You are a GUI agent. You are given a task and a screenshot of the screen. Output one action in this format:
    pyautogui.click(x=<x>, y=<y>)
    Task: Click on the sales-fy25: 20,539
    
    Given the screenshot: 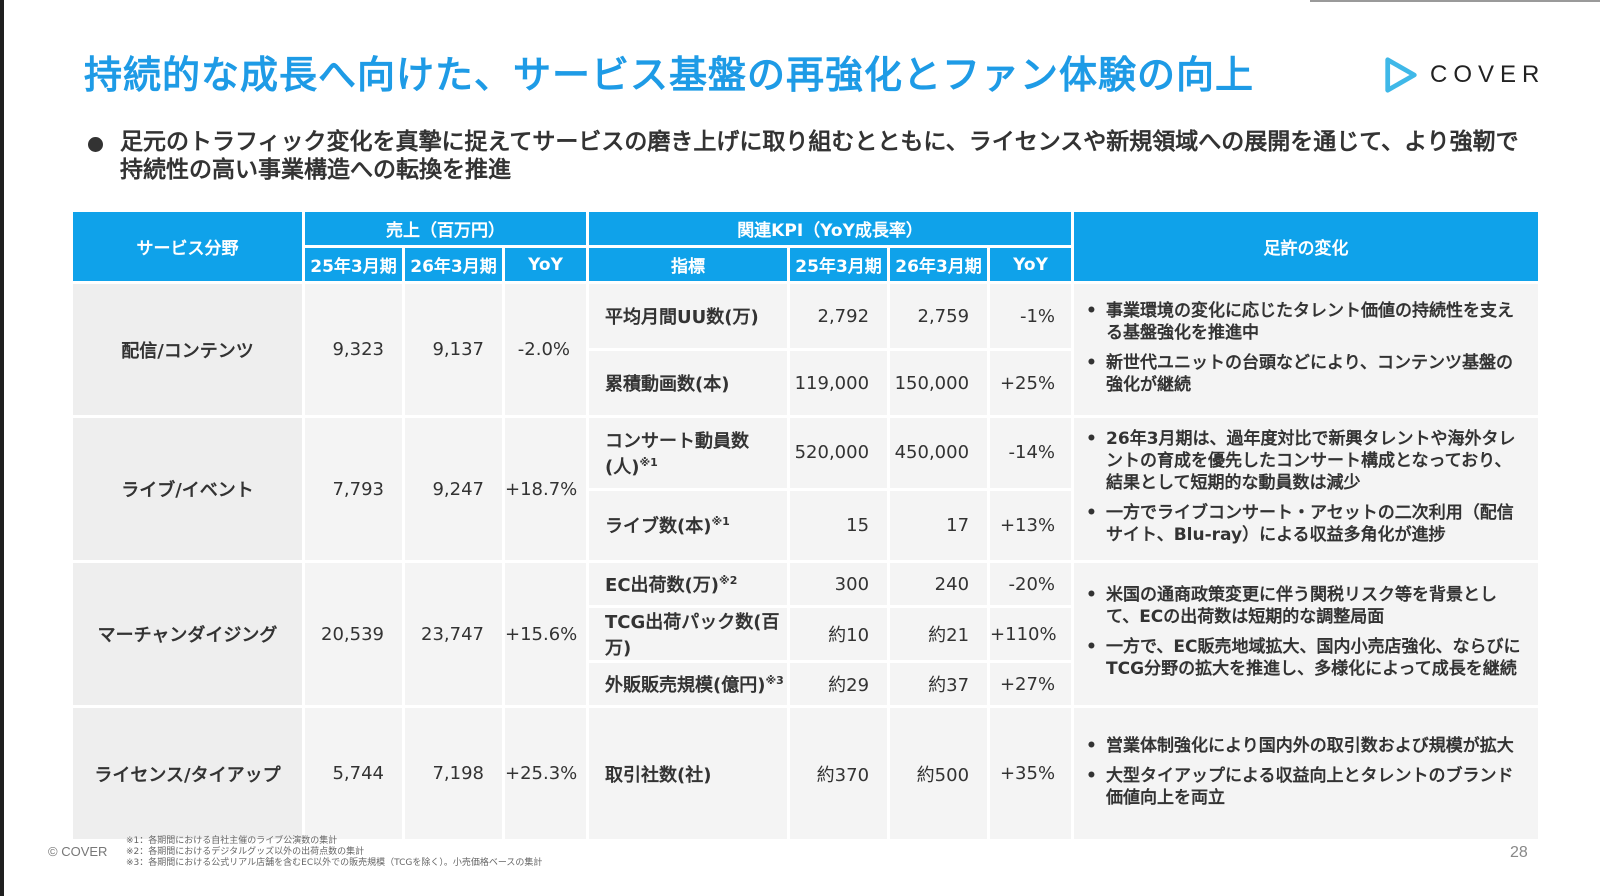 What is the action you would take?
    pyautogui.click(x=353, y=634)
    